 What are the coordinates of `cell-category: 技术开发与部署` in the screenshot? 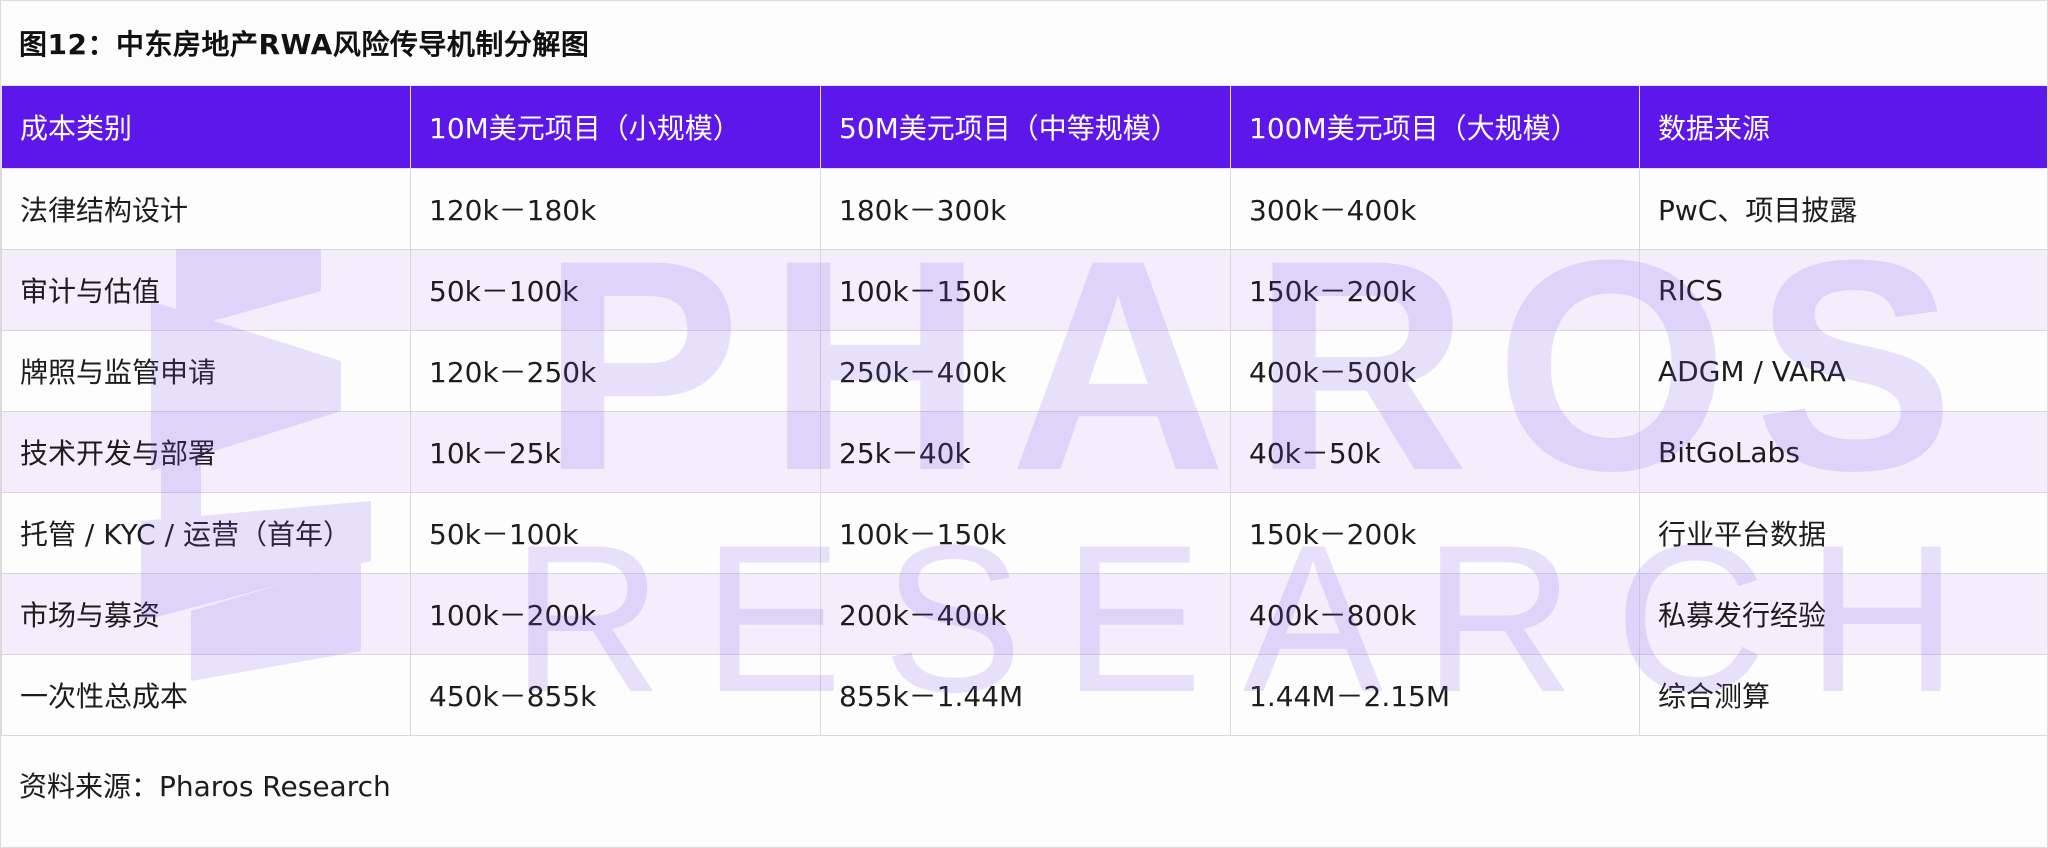 It's located at (206, 452).